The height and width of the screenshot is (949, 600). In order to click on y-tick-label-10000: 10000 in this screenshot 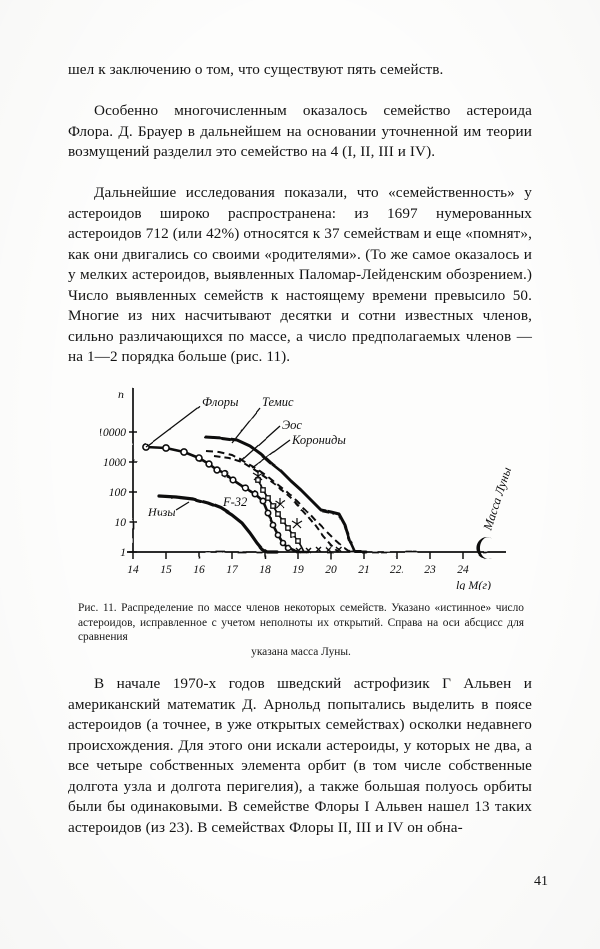, I will do `click(113, 433)`.